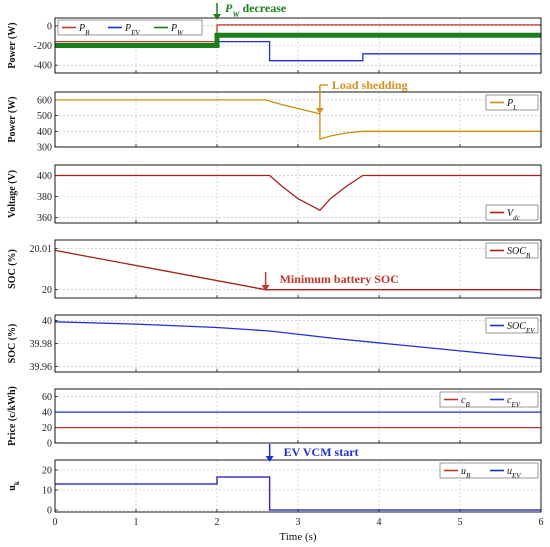  I want to click on legend: PL, so click(512, 103).